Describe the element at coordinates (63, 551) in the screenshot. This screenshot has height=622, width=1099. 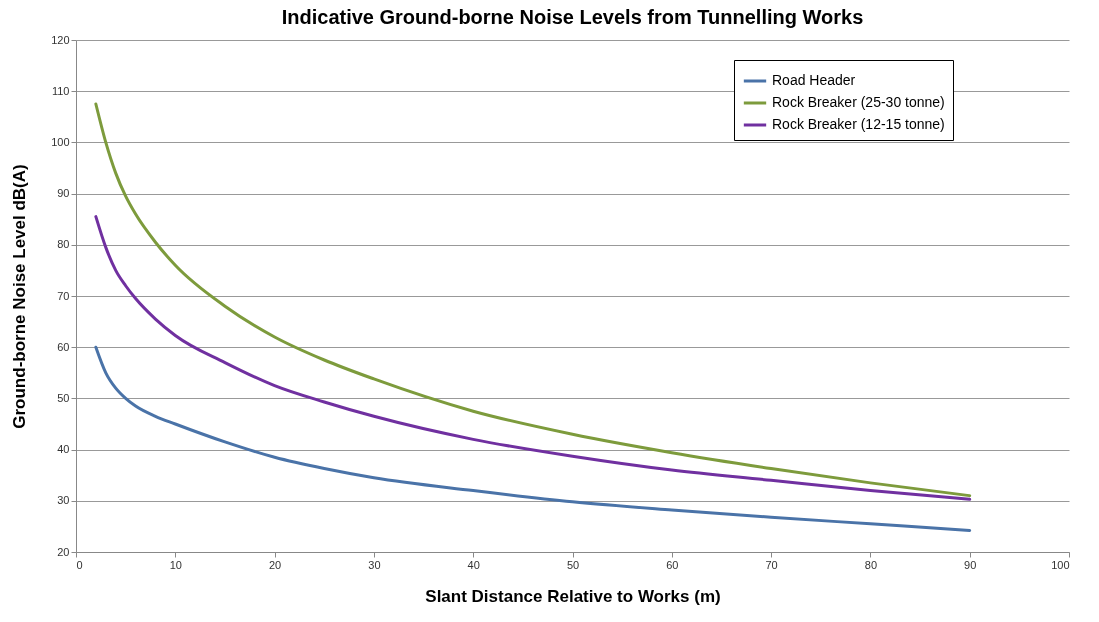
I see `y-tick-label: 20` at that location.